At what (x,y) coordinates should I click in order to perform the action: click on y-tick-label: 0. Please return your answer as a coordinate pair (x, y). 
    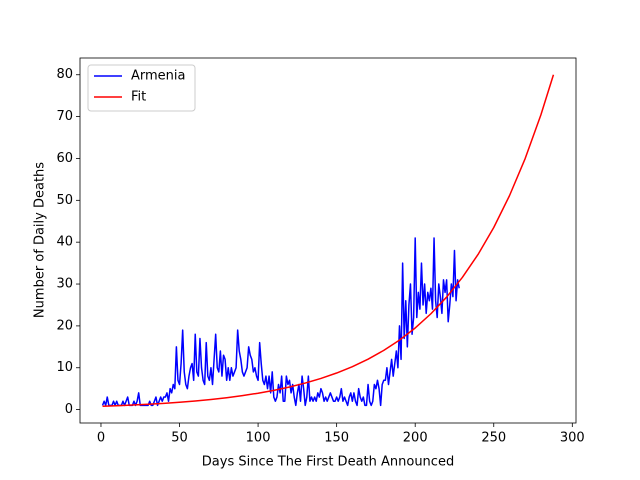
    Looking at the image, I should click on (69, 409).